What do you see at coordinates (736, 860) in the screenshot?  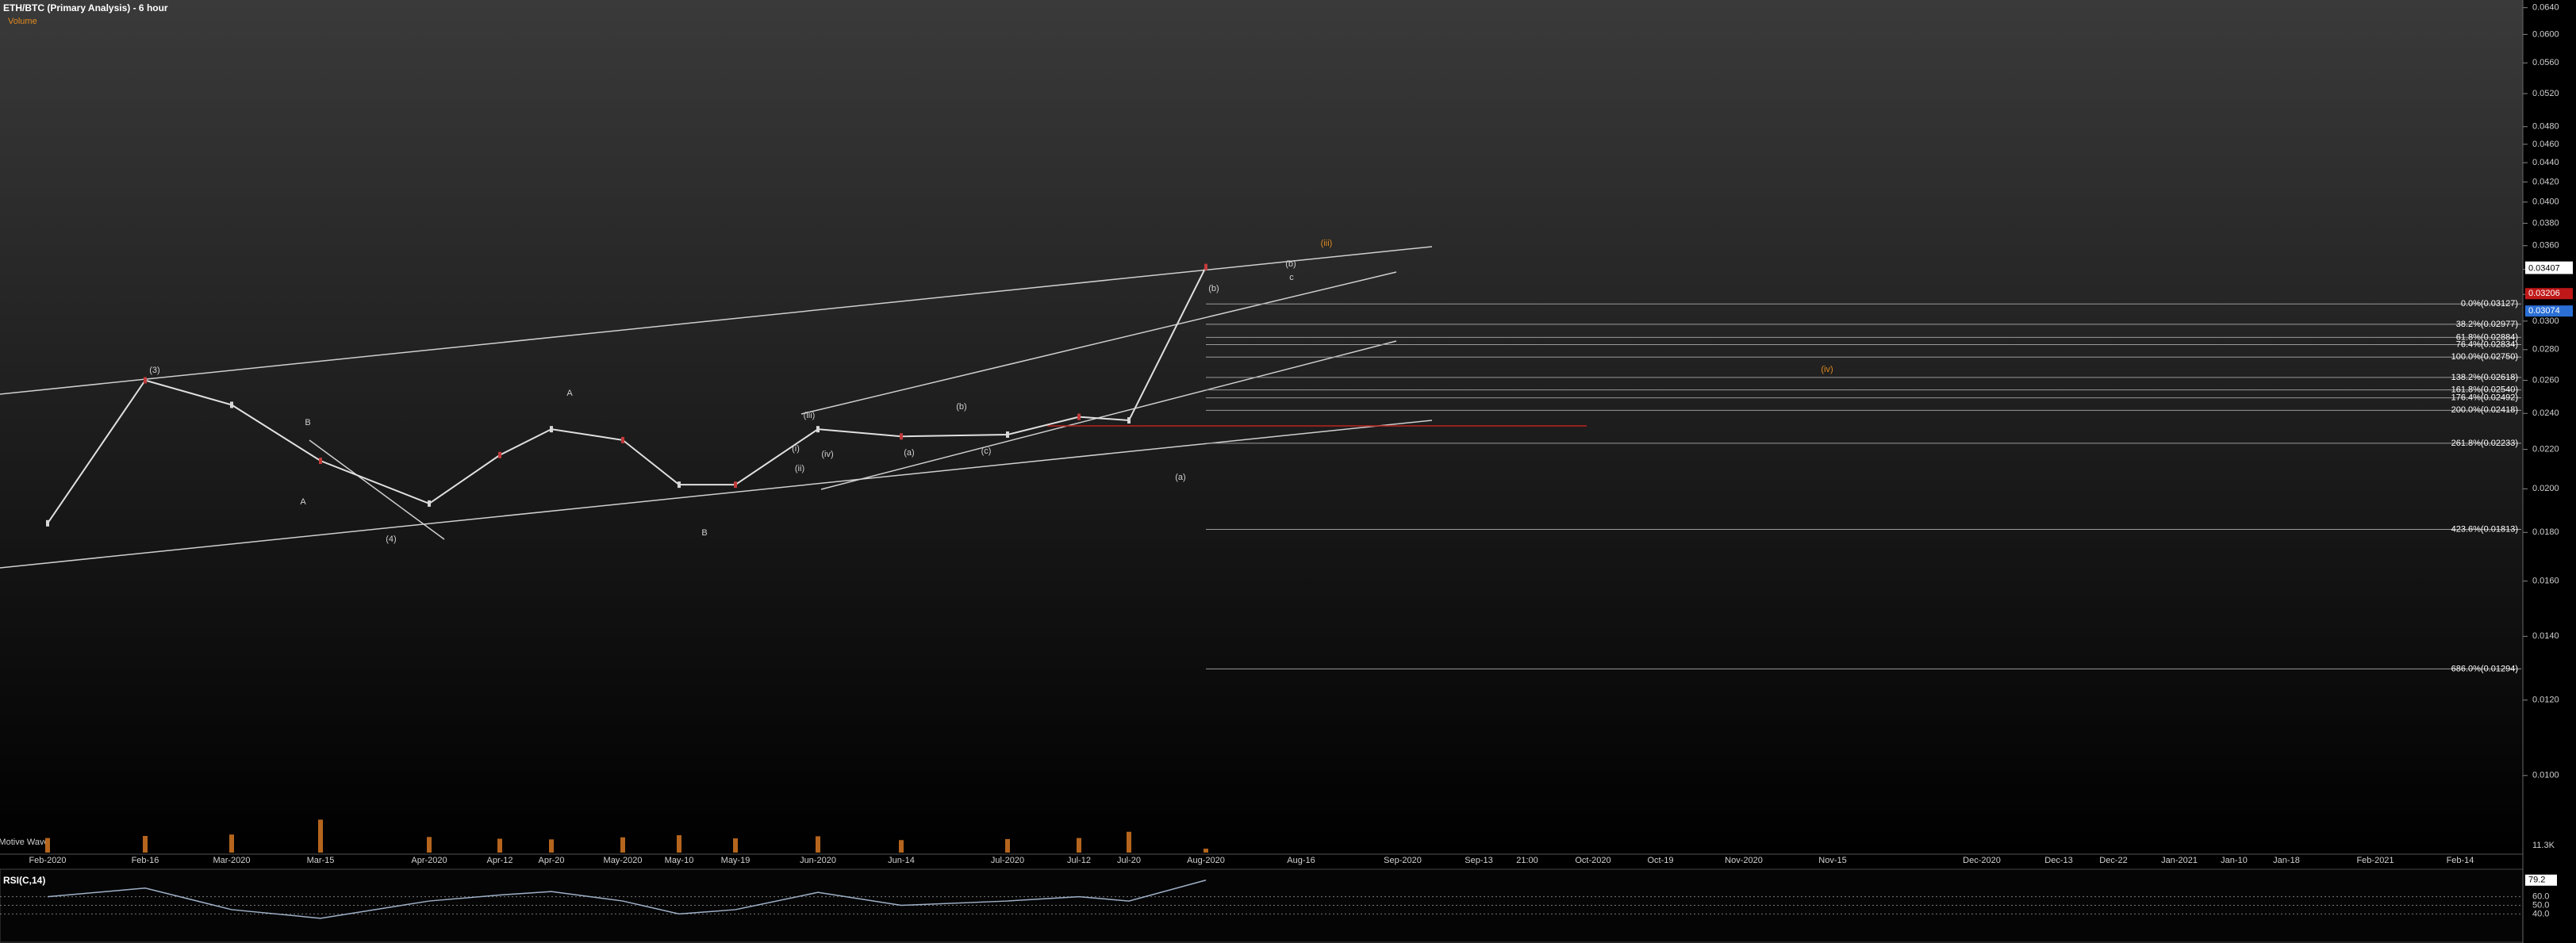 I see `x-tick-label: May-19` at bounding box center [736, 860].